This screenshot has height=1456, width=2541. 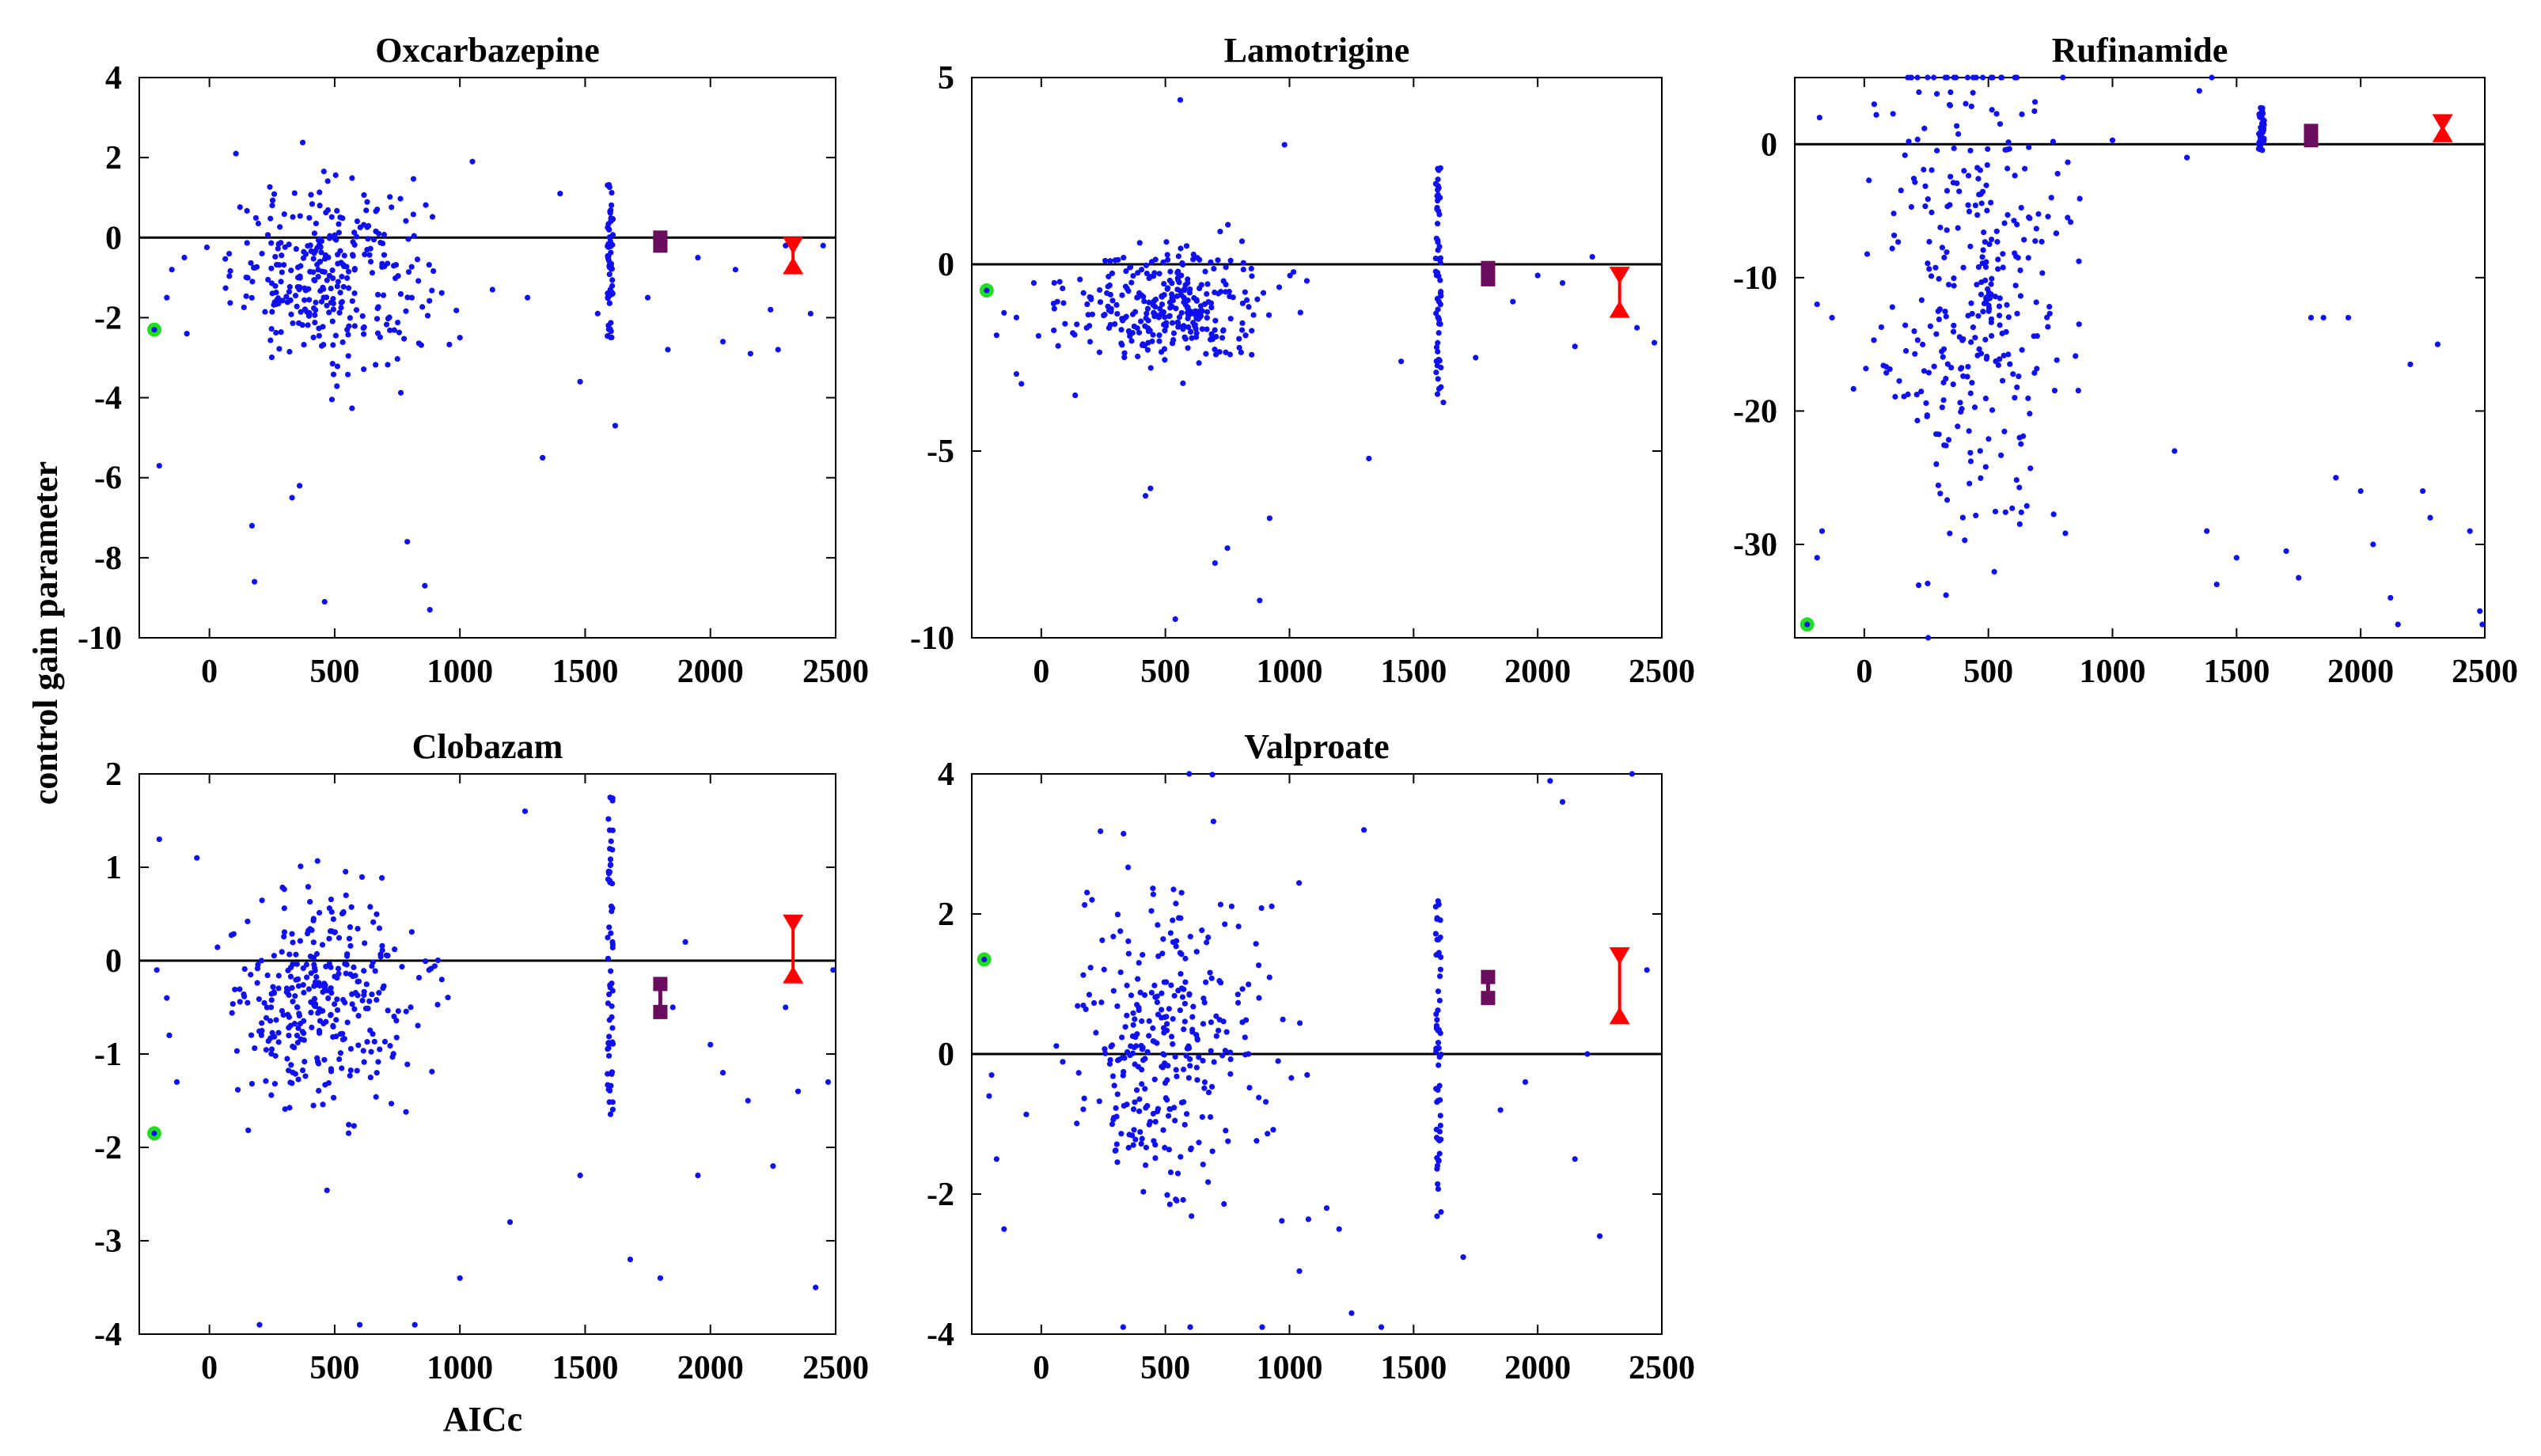 I want to click on x-tick-label: 500, so click(x=1165, y=1368).